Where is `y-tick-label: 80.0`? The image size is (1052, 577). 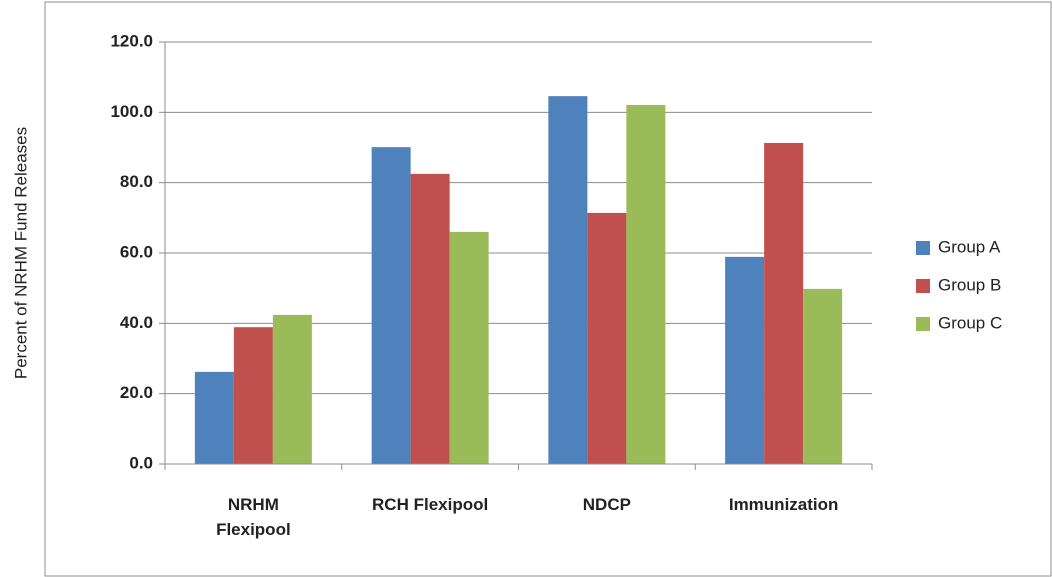 y-tick-label: 80.0 is located at coordinates (136, 181).